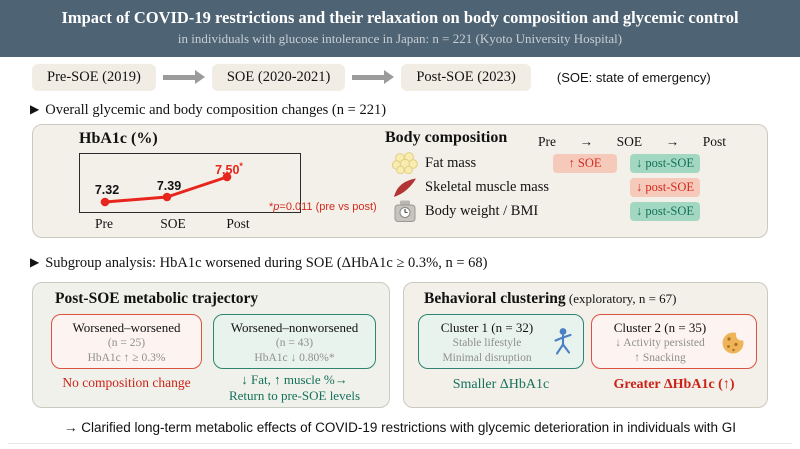 Image resolution: width=800 pixels, height=449 pixels. I want to click on soe-abbreviation-note: (SOE: state of emergency), so click(633, 77).